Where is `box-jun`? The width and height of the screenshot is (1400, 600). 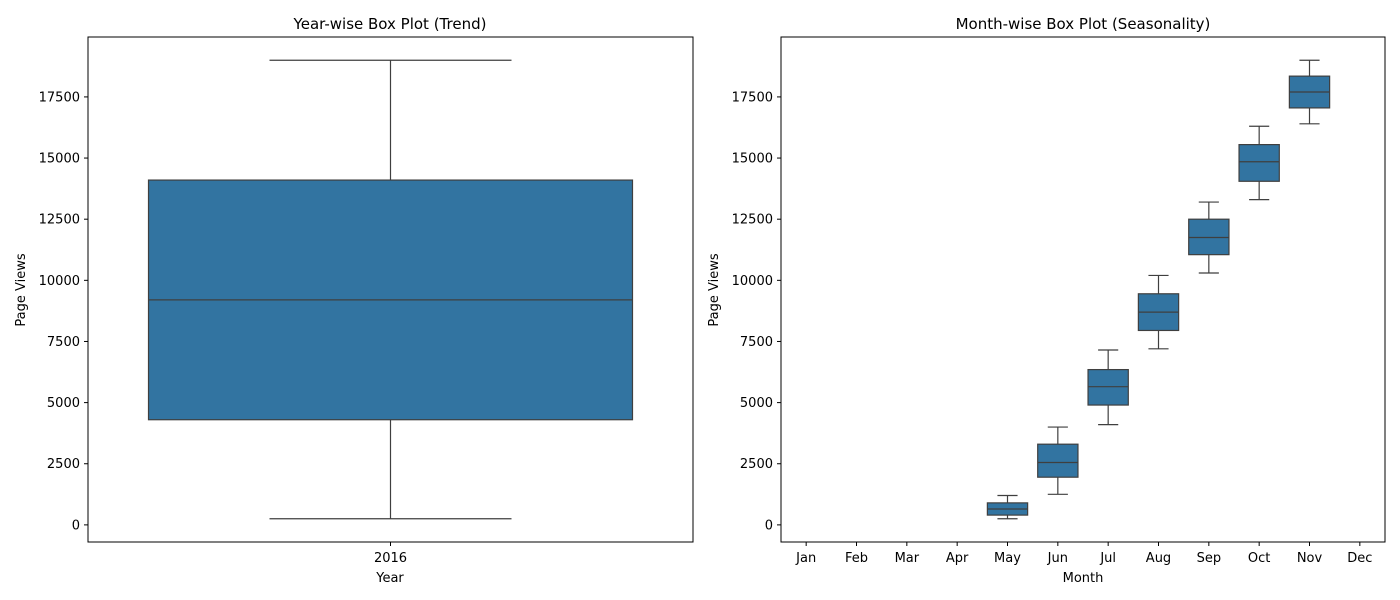
box-jun is located at coordinates (1058, 460).